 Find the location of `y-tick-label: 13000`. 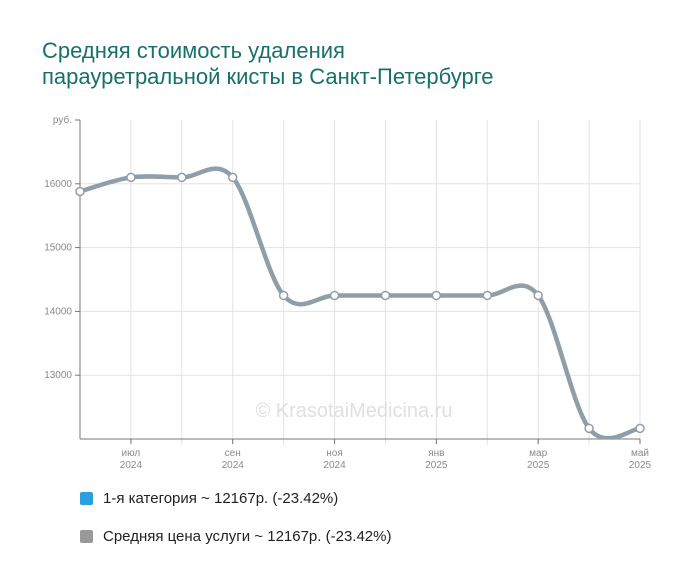

y-tick-label: 13000 is located at coordinates (58, 375).